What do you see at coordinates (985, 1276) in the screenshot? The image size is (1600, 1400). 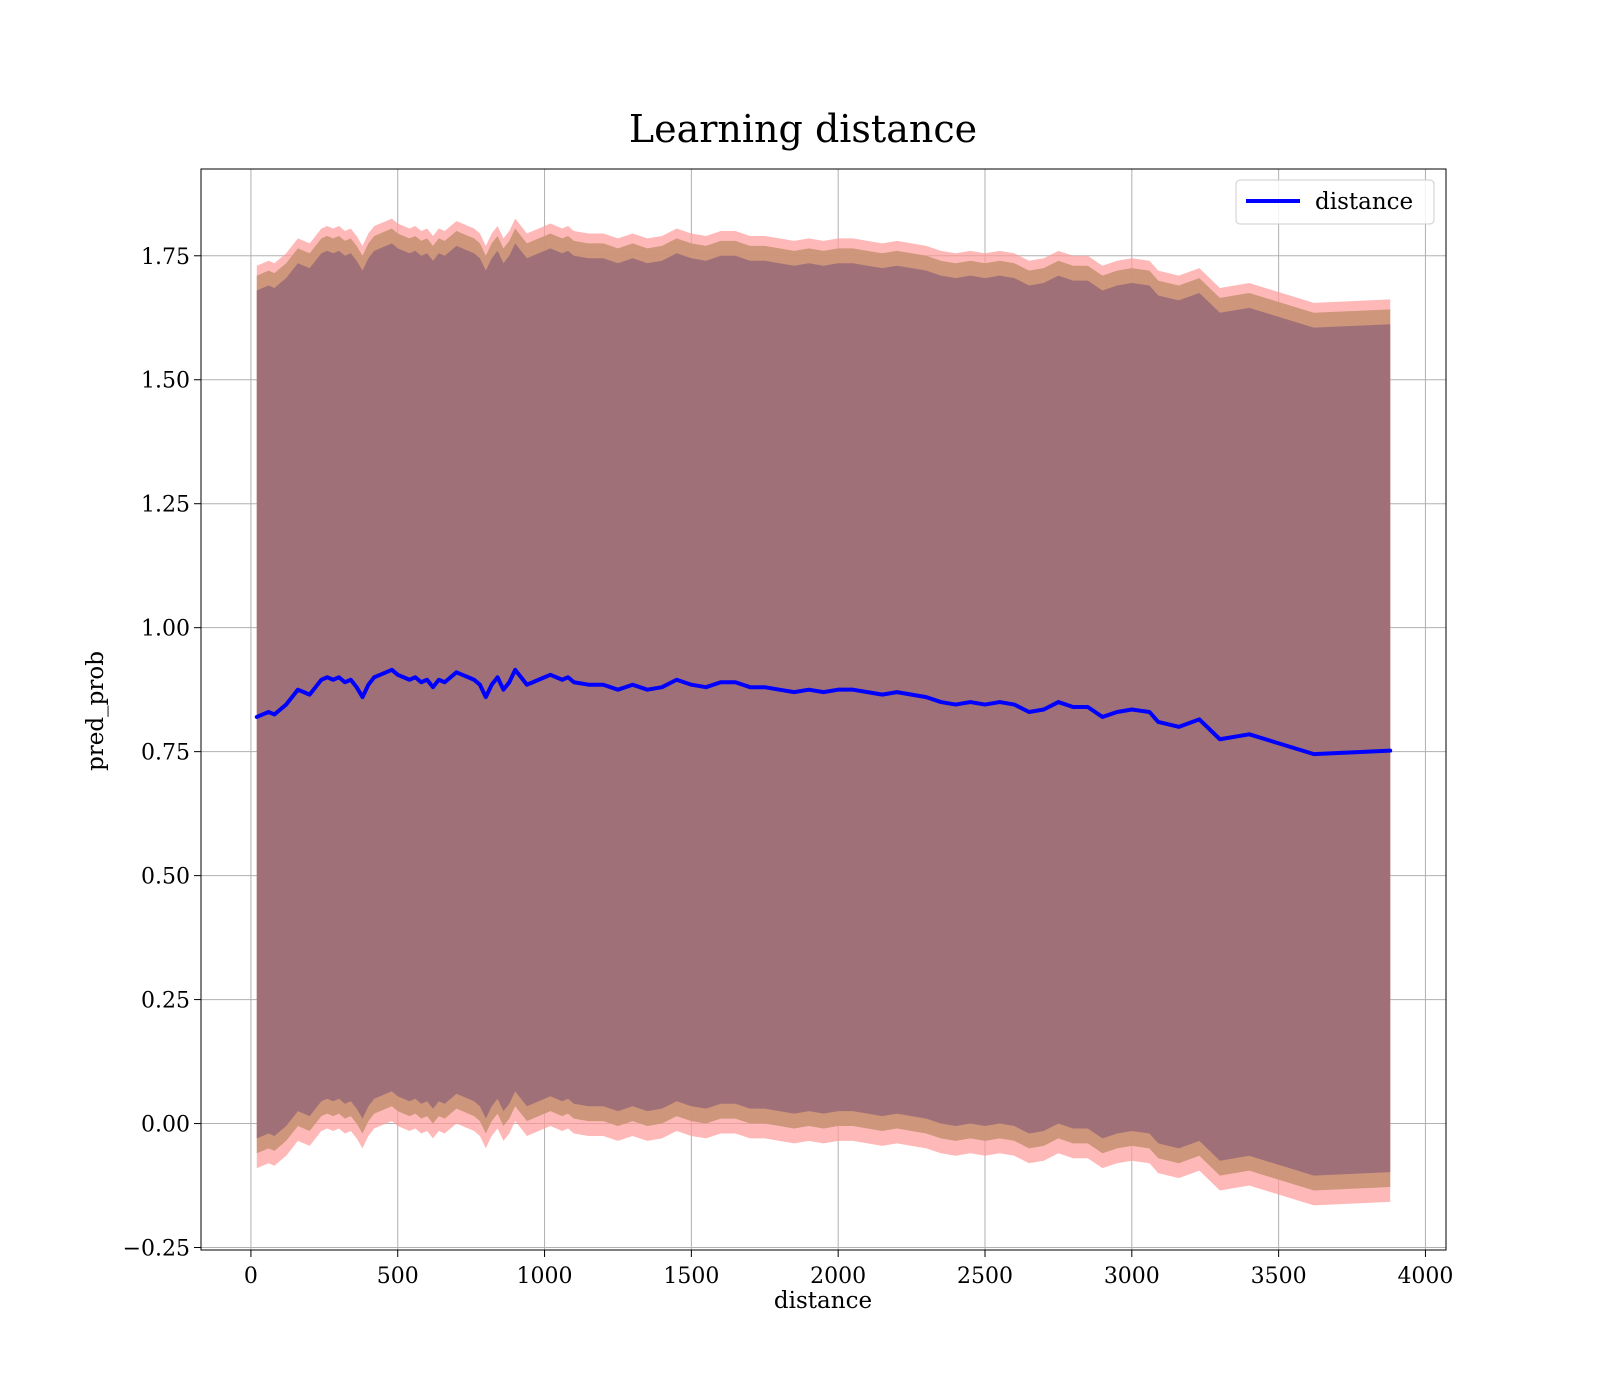 I see `x-tick-label: 2500` at bounding box center [985, 1276].